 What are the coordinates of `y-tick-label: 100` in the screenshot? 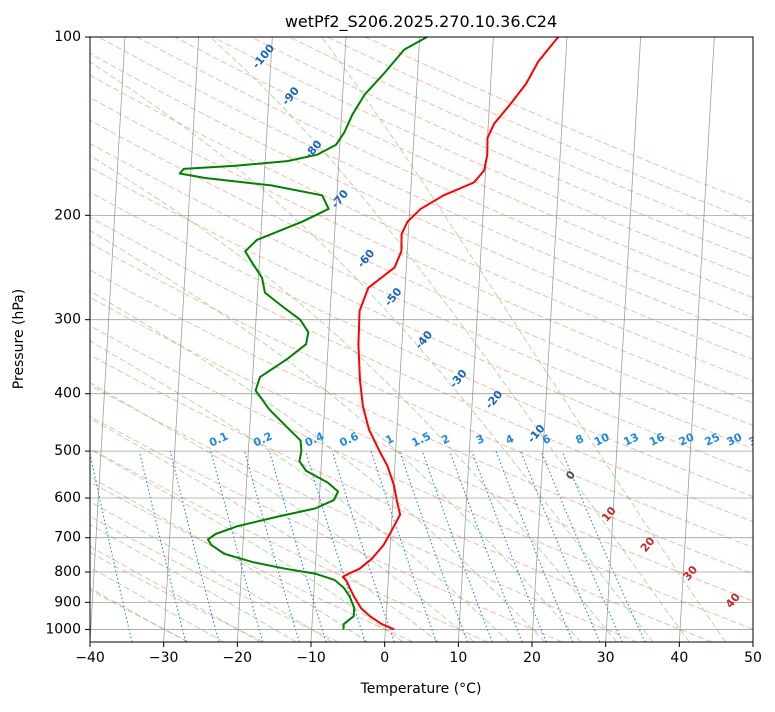 It's located at (67, 37).